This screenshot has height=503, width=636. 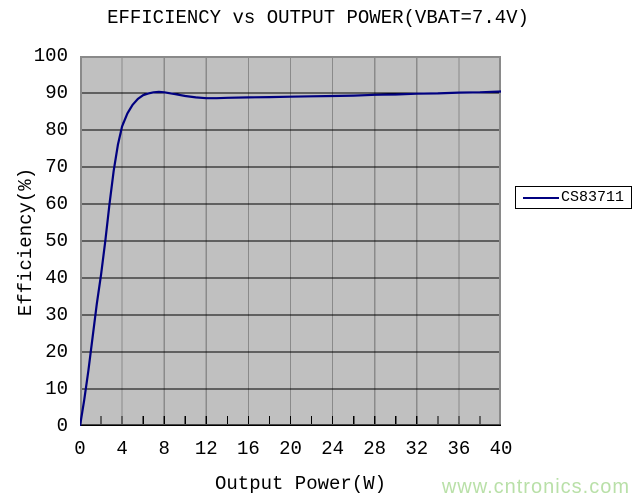 I want to click on legend-box: CS83711, so click(x=573, y=197).